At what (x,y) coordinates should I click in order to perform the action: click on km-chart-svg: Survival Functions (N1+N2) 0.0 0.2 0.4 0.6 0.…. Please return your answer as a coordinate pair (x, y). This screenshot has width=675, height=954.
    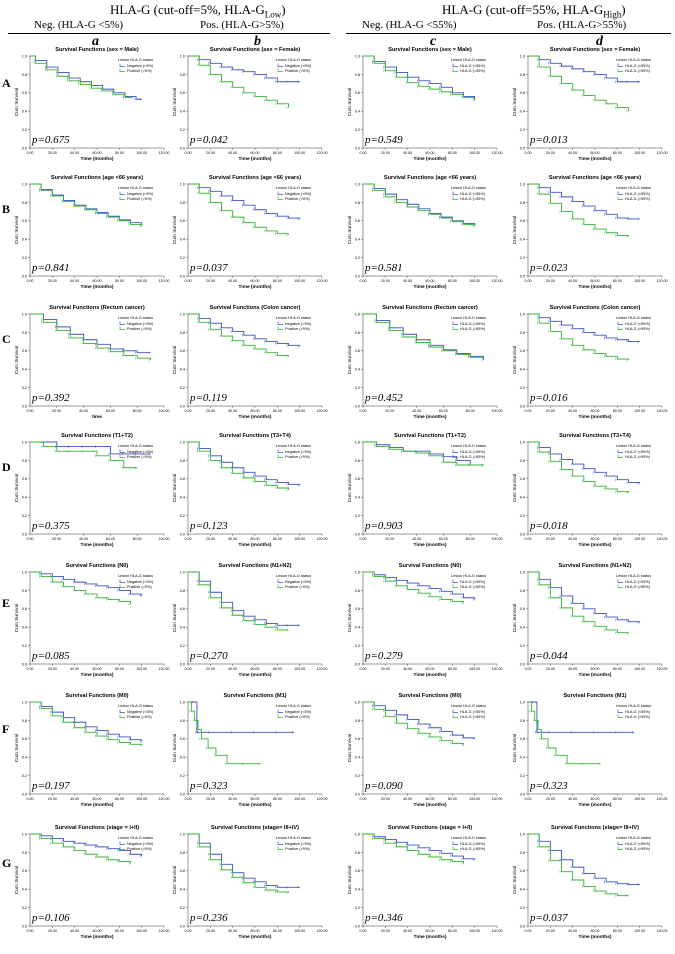
    Looking at the image, I should click on (590, 620).